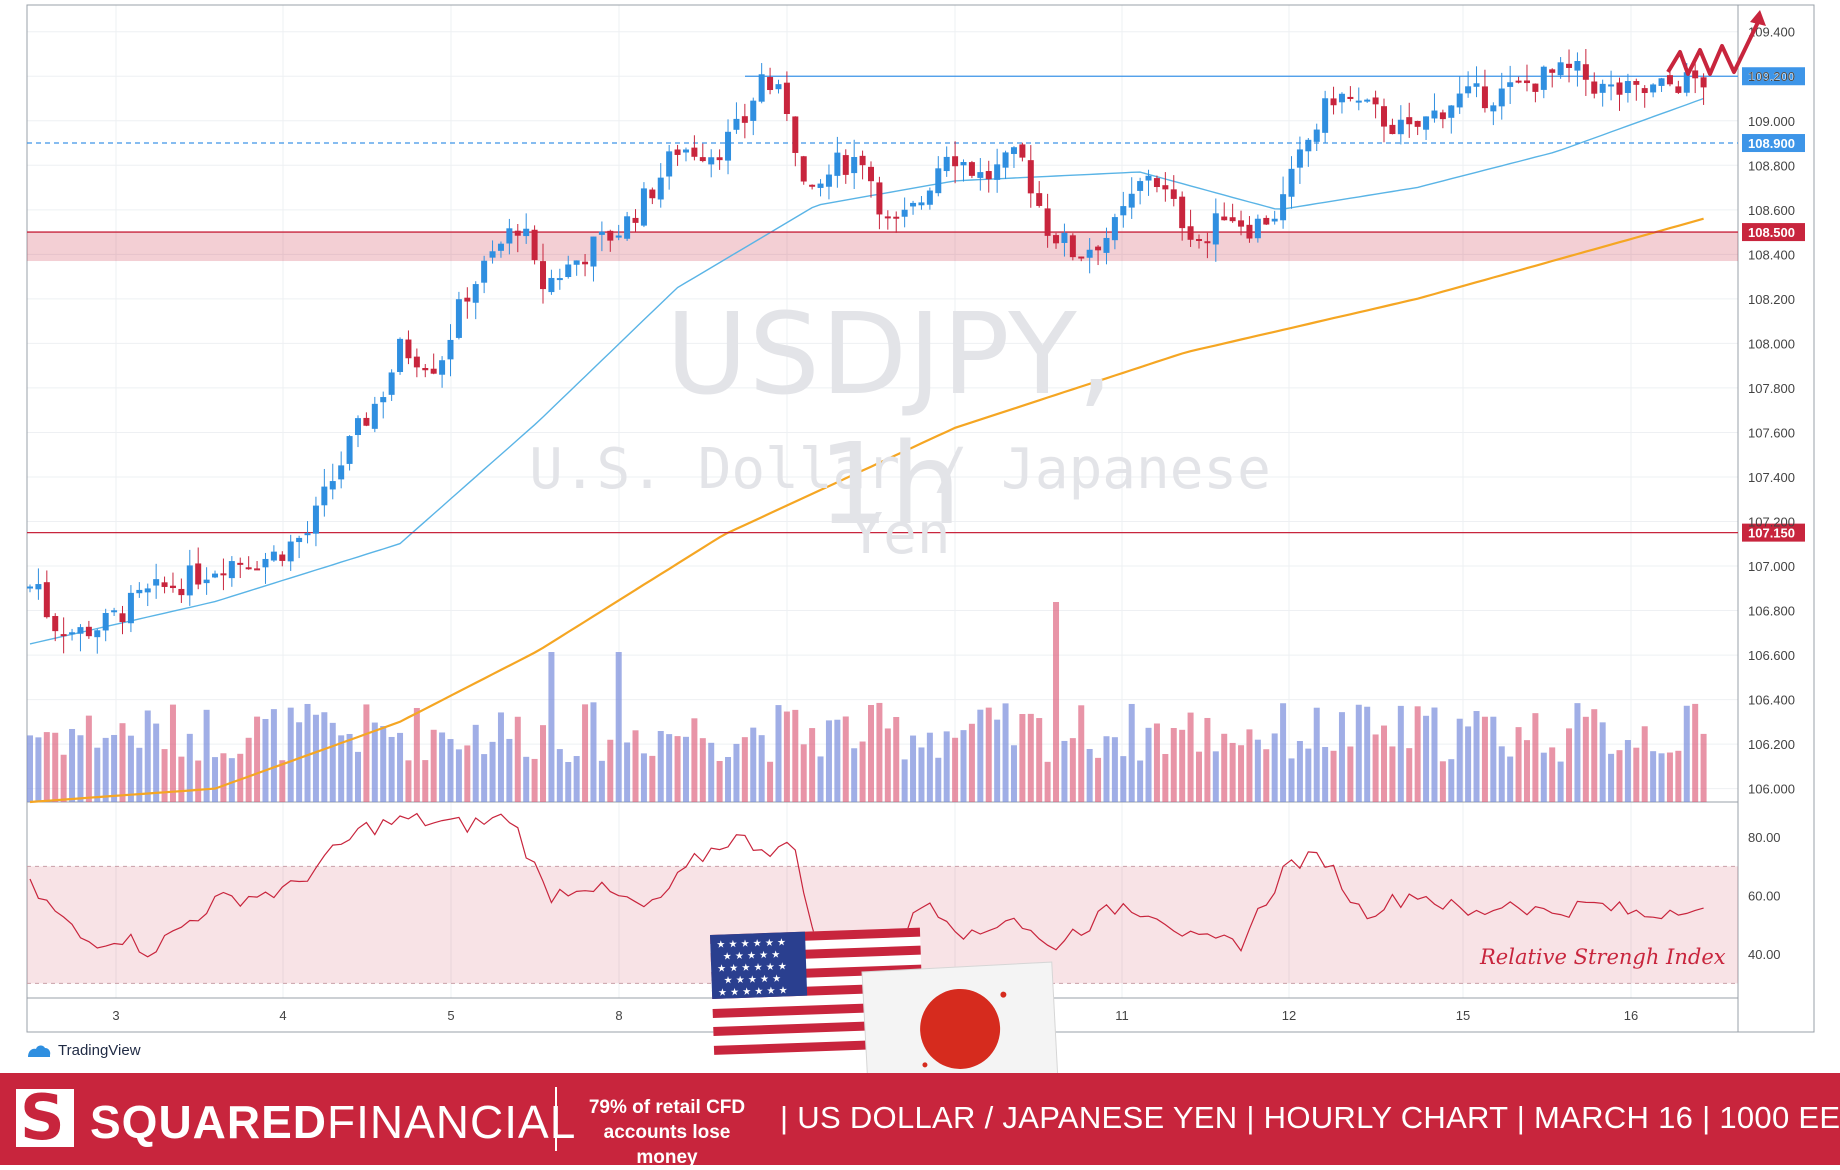 This screenshot has width=1840, height=1170. Describe the element at coordinates (1773, 76) in the screenshot. I see `level-tag` at that location.